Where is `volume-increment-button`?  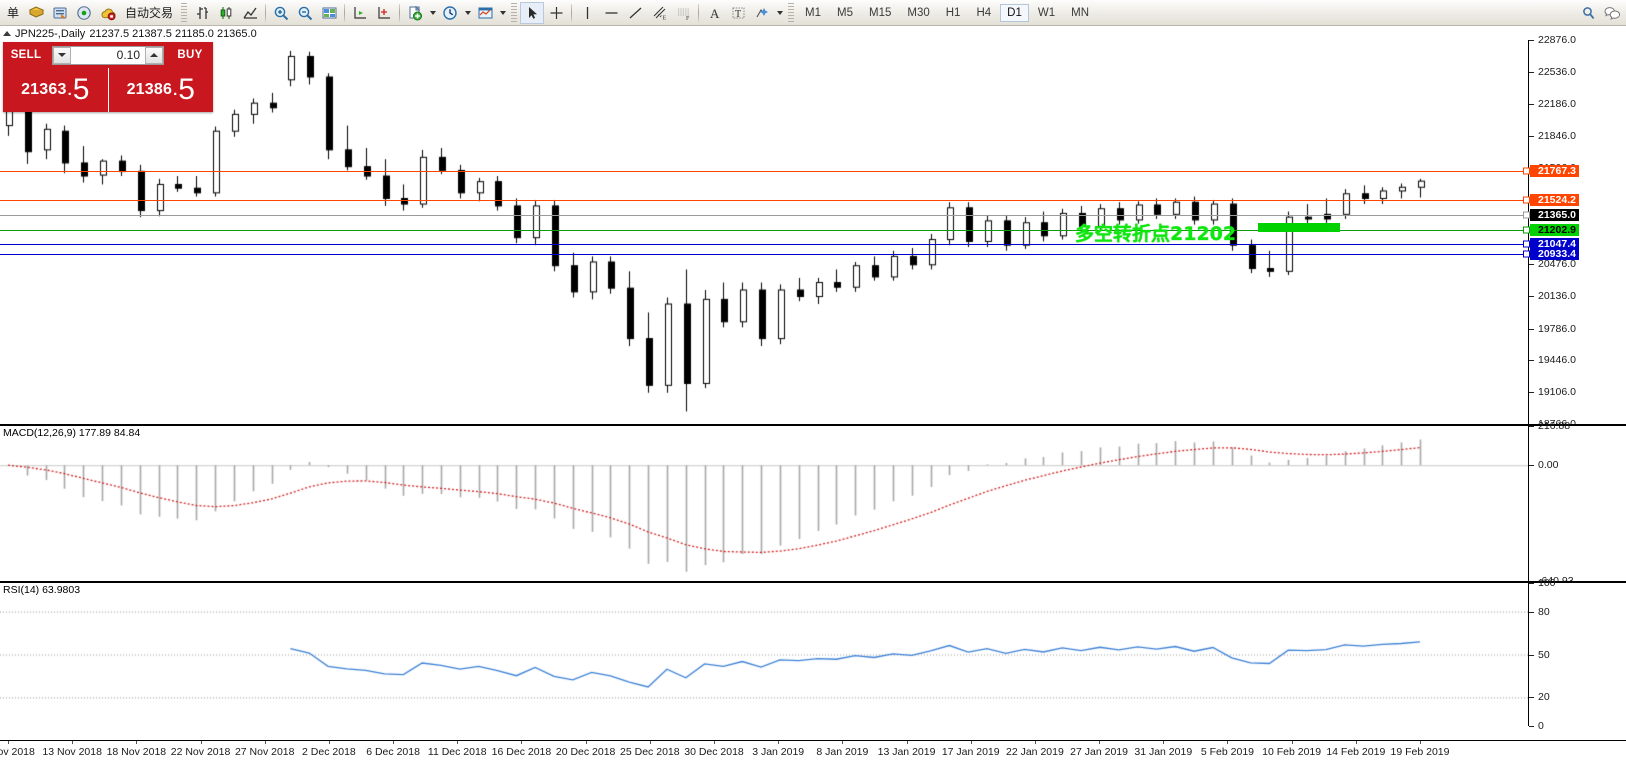
volume-increment-button is located at coordinates (154, 55).